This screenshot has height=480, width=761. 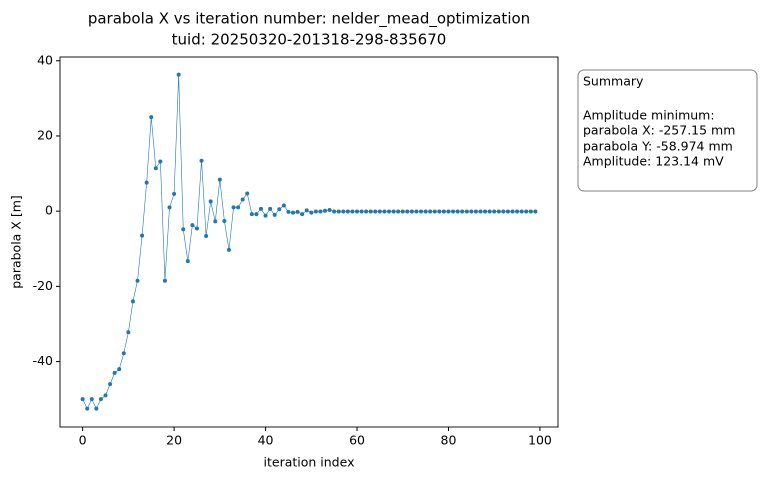 What do you see at coordinates (309, 462) in the screenshot?
I see `x-axis-label: iteration index` at bounding box center [309, 462].